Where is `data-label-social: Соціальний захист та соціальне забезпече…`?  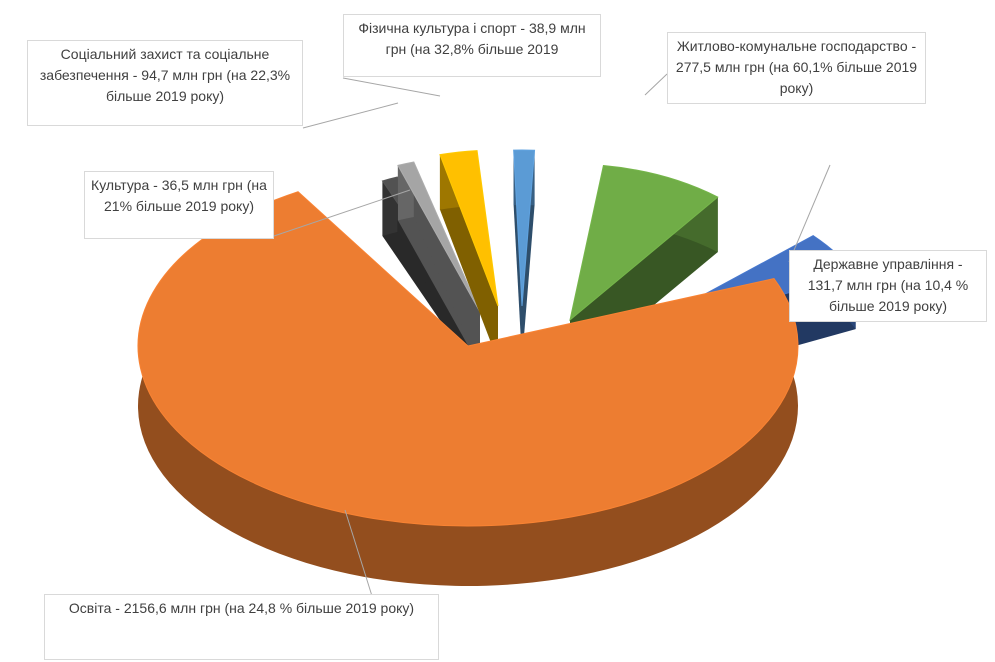 data-label-social: Соціальний захист та соціальне забезпече… is located at coordinates (165, 83).